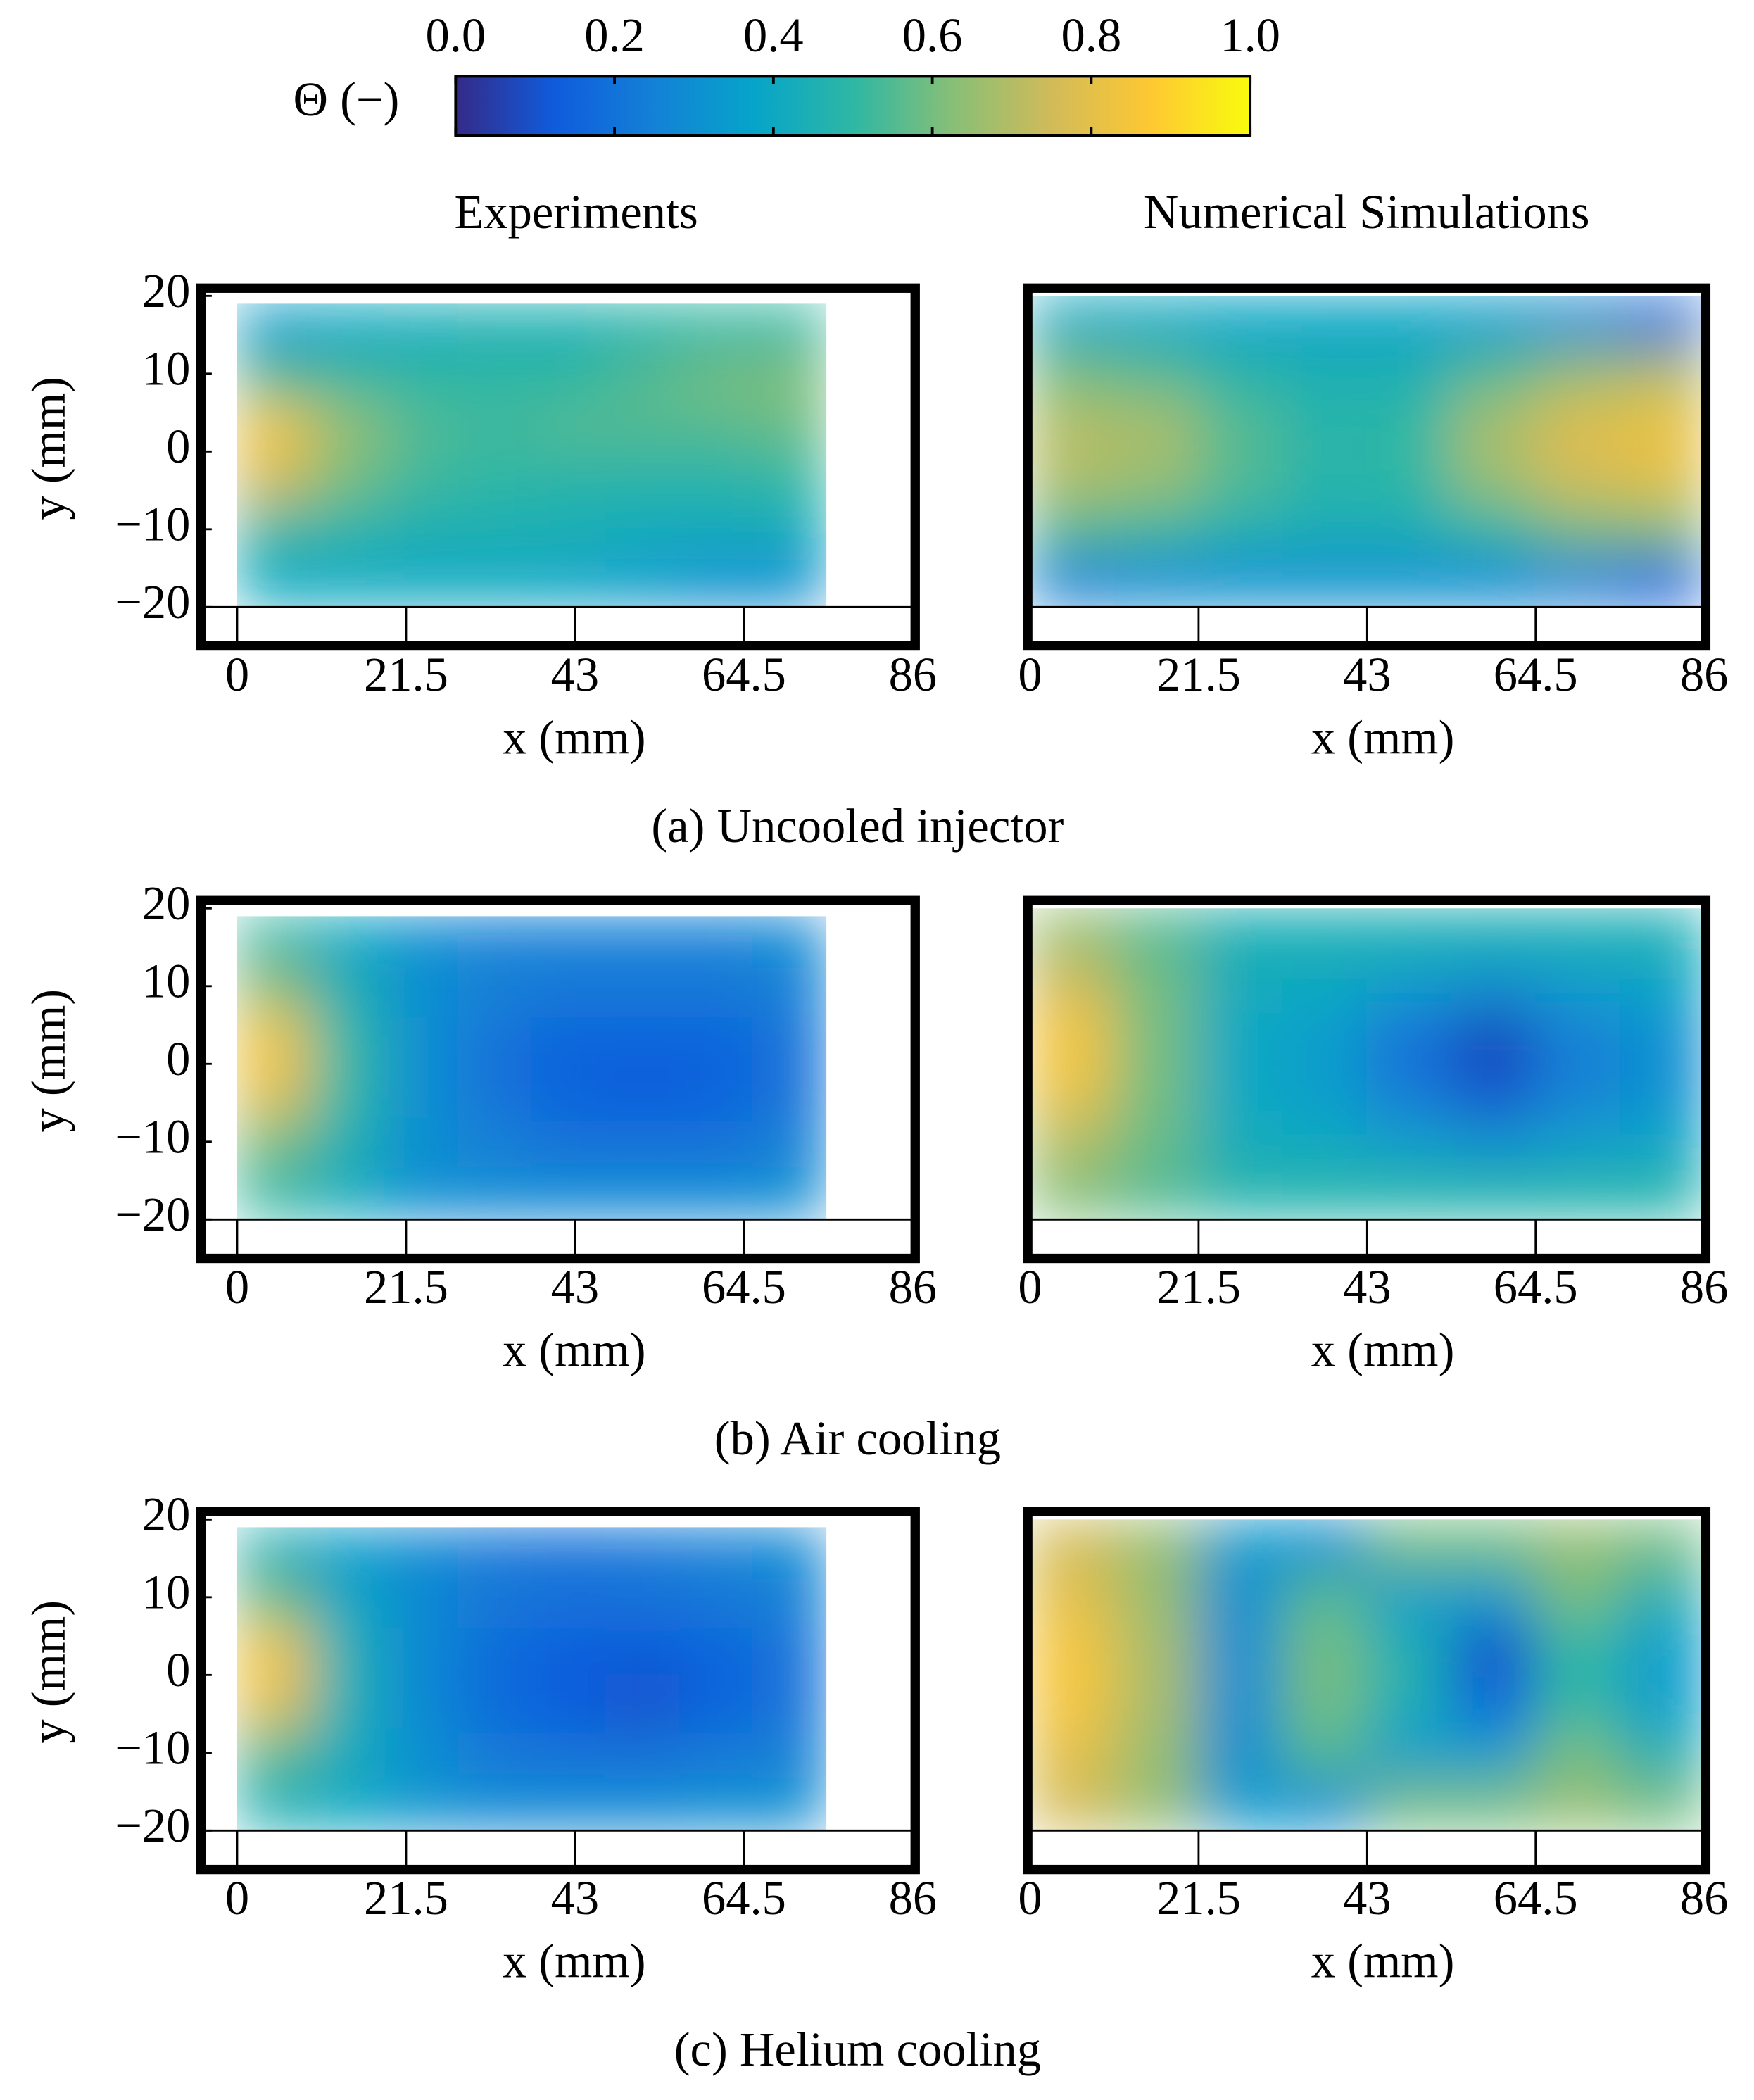 Image resolution: width=1754 pixels, height=2100 pixels. Describe the element at coordinates (166, 369) in the screenshot. I see `y-tick-label: 10` at that location.